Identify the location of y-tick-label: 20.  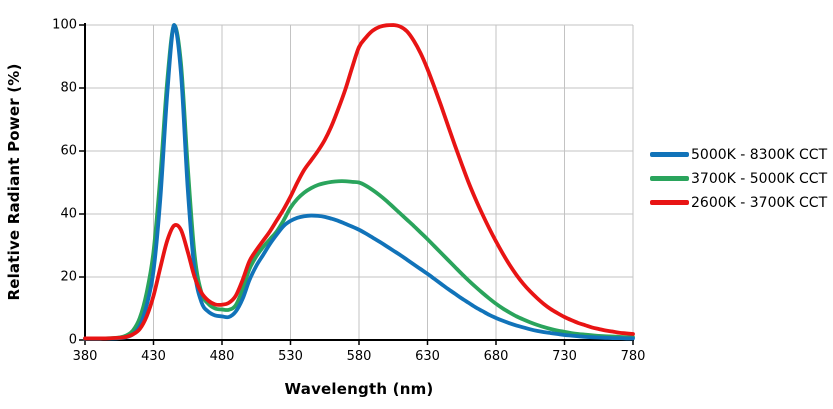
(68, 277).